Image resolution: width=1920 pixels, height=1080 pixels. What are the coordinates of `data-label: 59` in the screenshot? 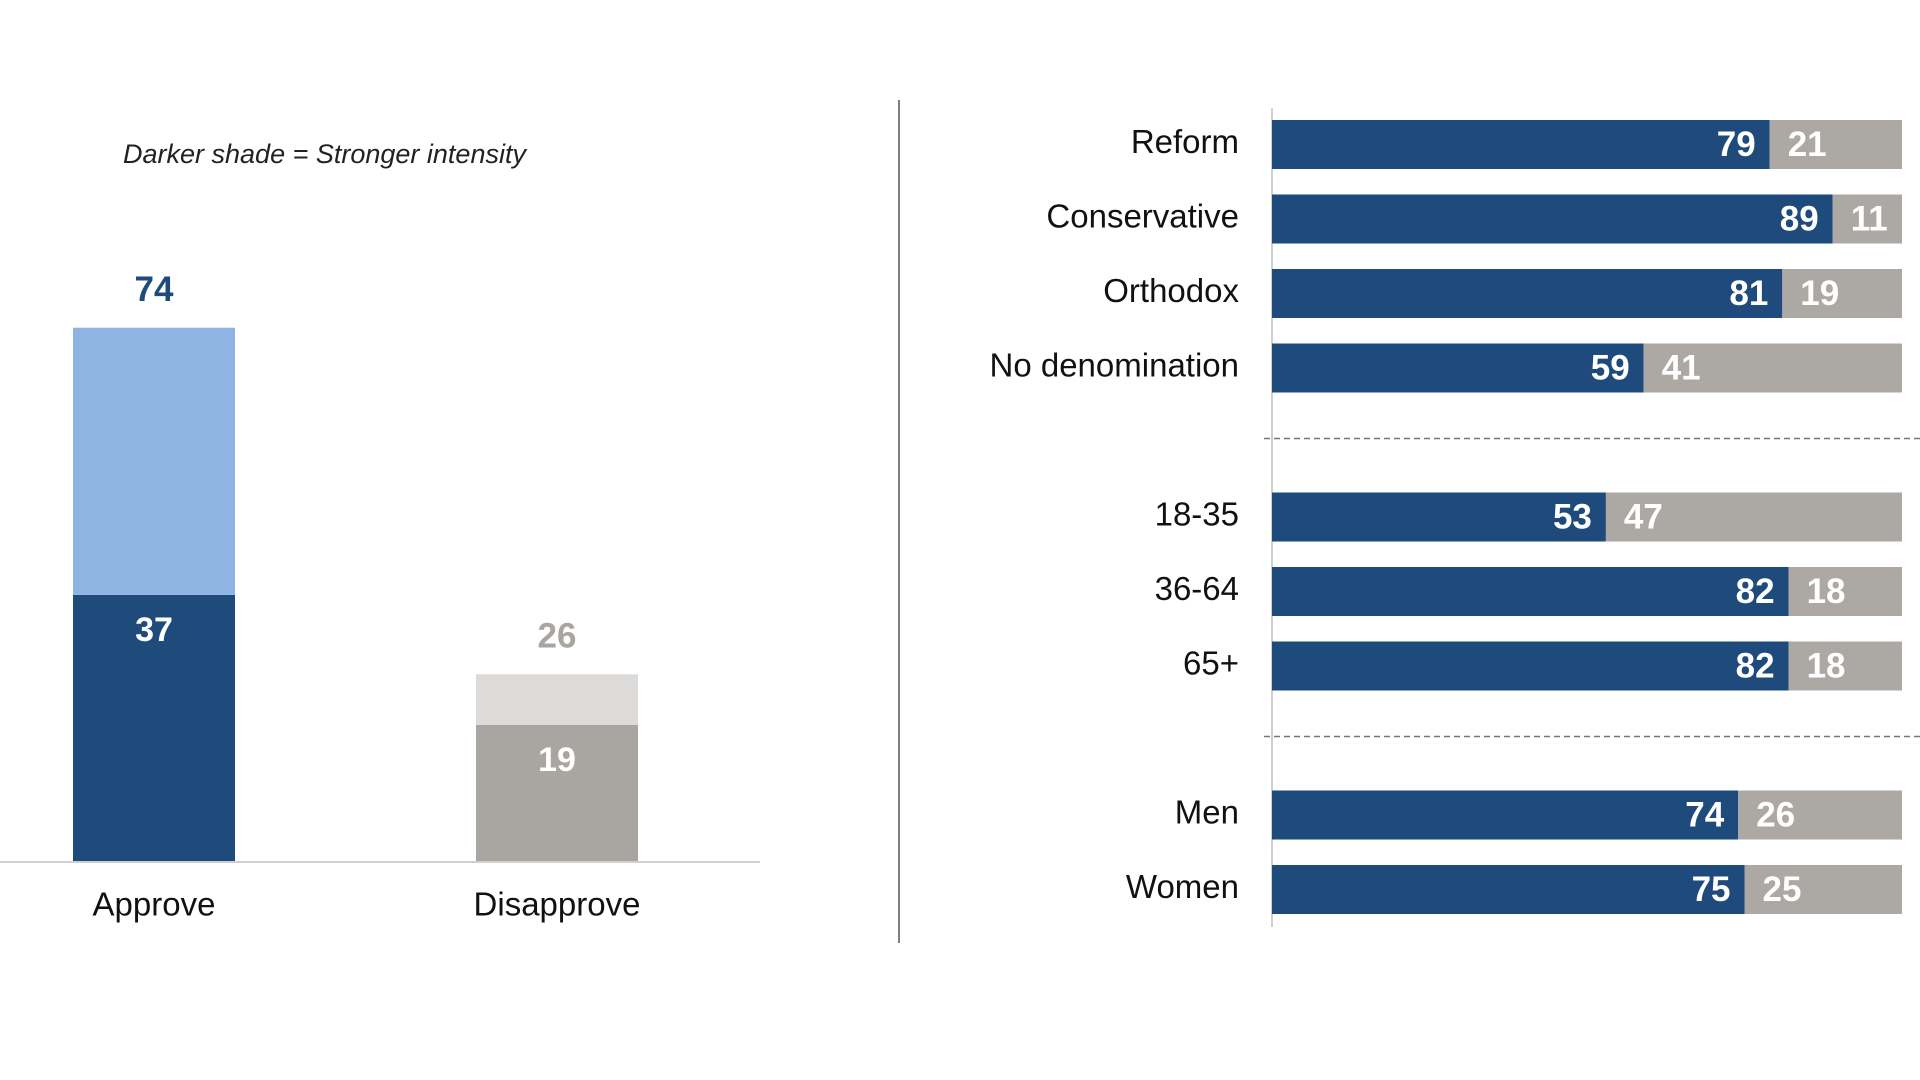 It's located at (1610, 367).